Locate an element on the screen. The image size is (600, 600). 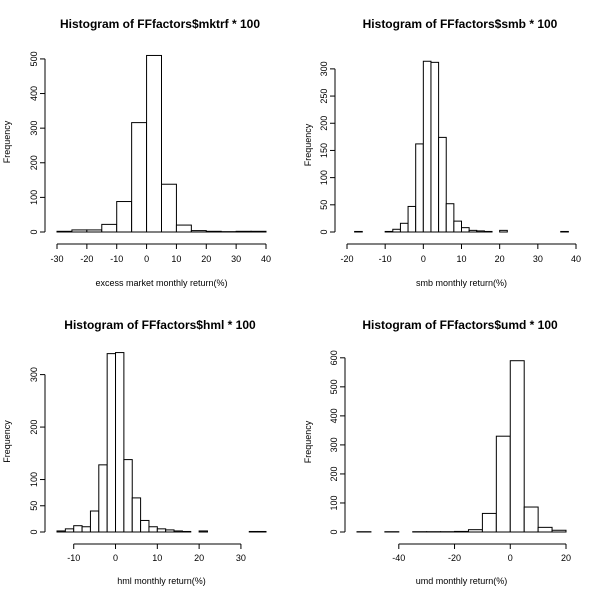
y-tick-label: 50 is located at coordinates (324, 205).